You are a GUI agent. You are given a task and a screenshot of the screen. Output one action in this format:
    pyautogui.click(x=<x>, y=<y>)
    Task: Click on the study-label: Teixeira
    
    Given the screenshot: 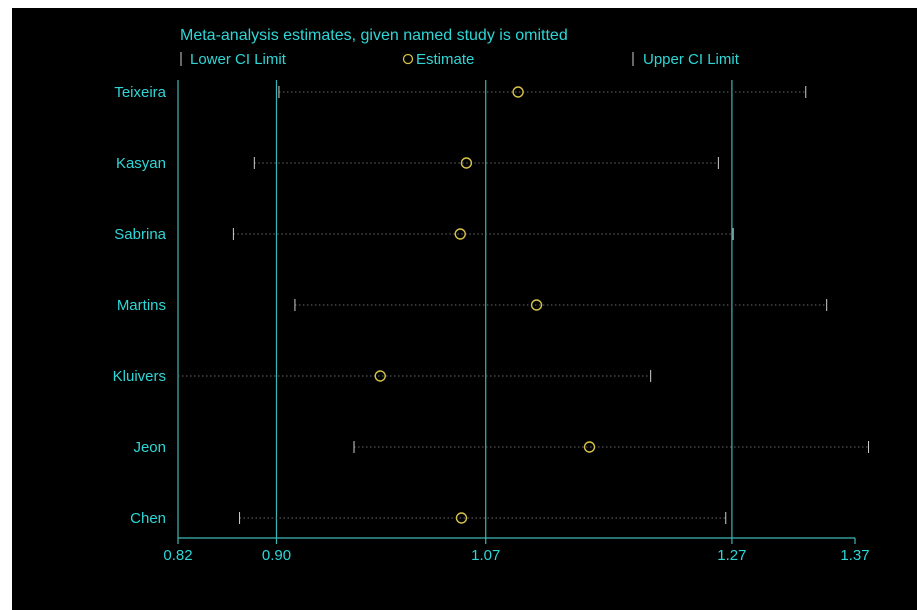 What is the action you would take?
    pyautogui.click(x=140, y=92)
    